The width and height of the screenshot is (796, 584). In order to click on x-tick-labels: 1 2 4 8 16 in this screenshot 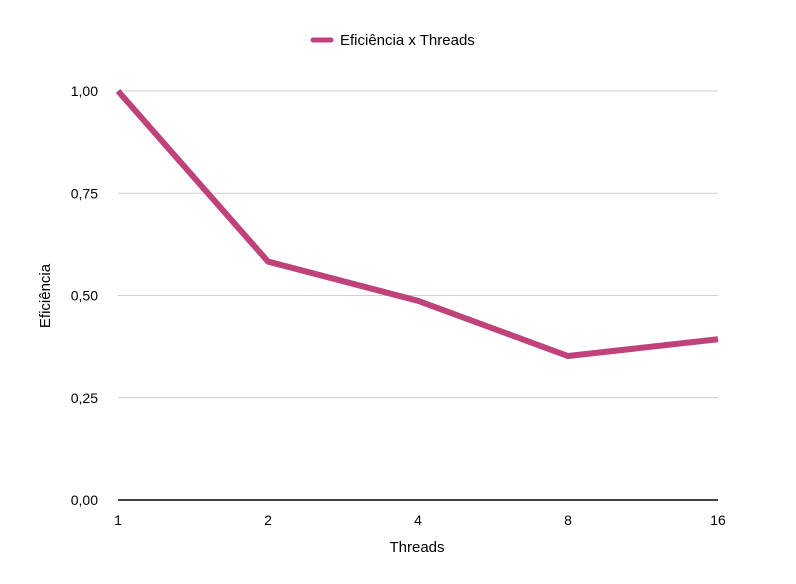, I will do `click(420, 520)`.